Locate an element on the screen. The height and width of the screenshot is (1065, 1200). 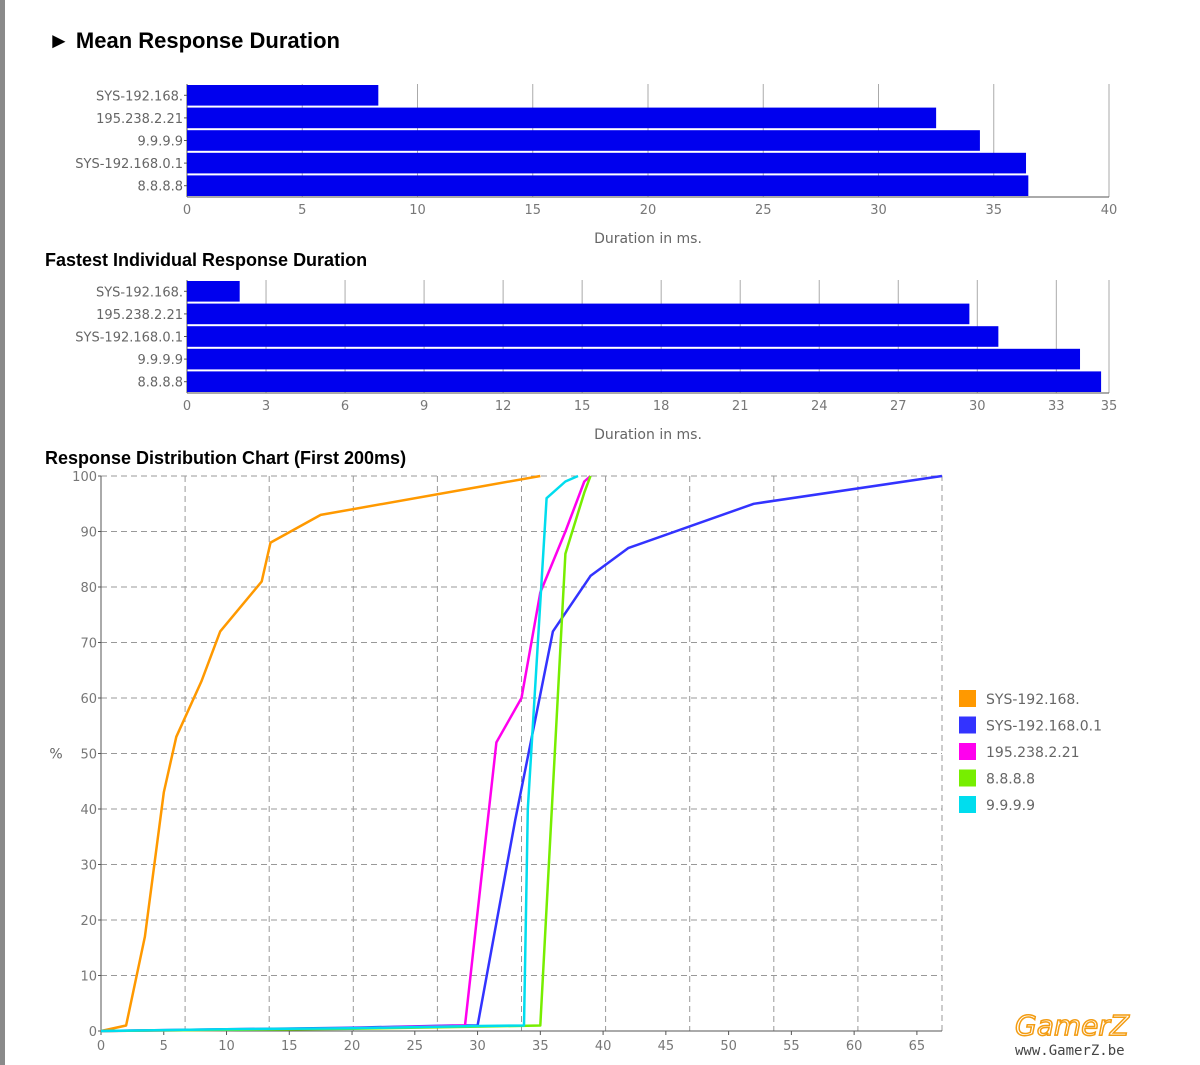
y-tick-label: 20 is located at coordinates (88, 921).